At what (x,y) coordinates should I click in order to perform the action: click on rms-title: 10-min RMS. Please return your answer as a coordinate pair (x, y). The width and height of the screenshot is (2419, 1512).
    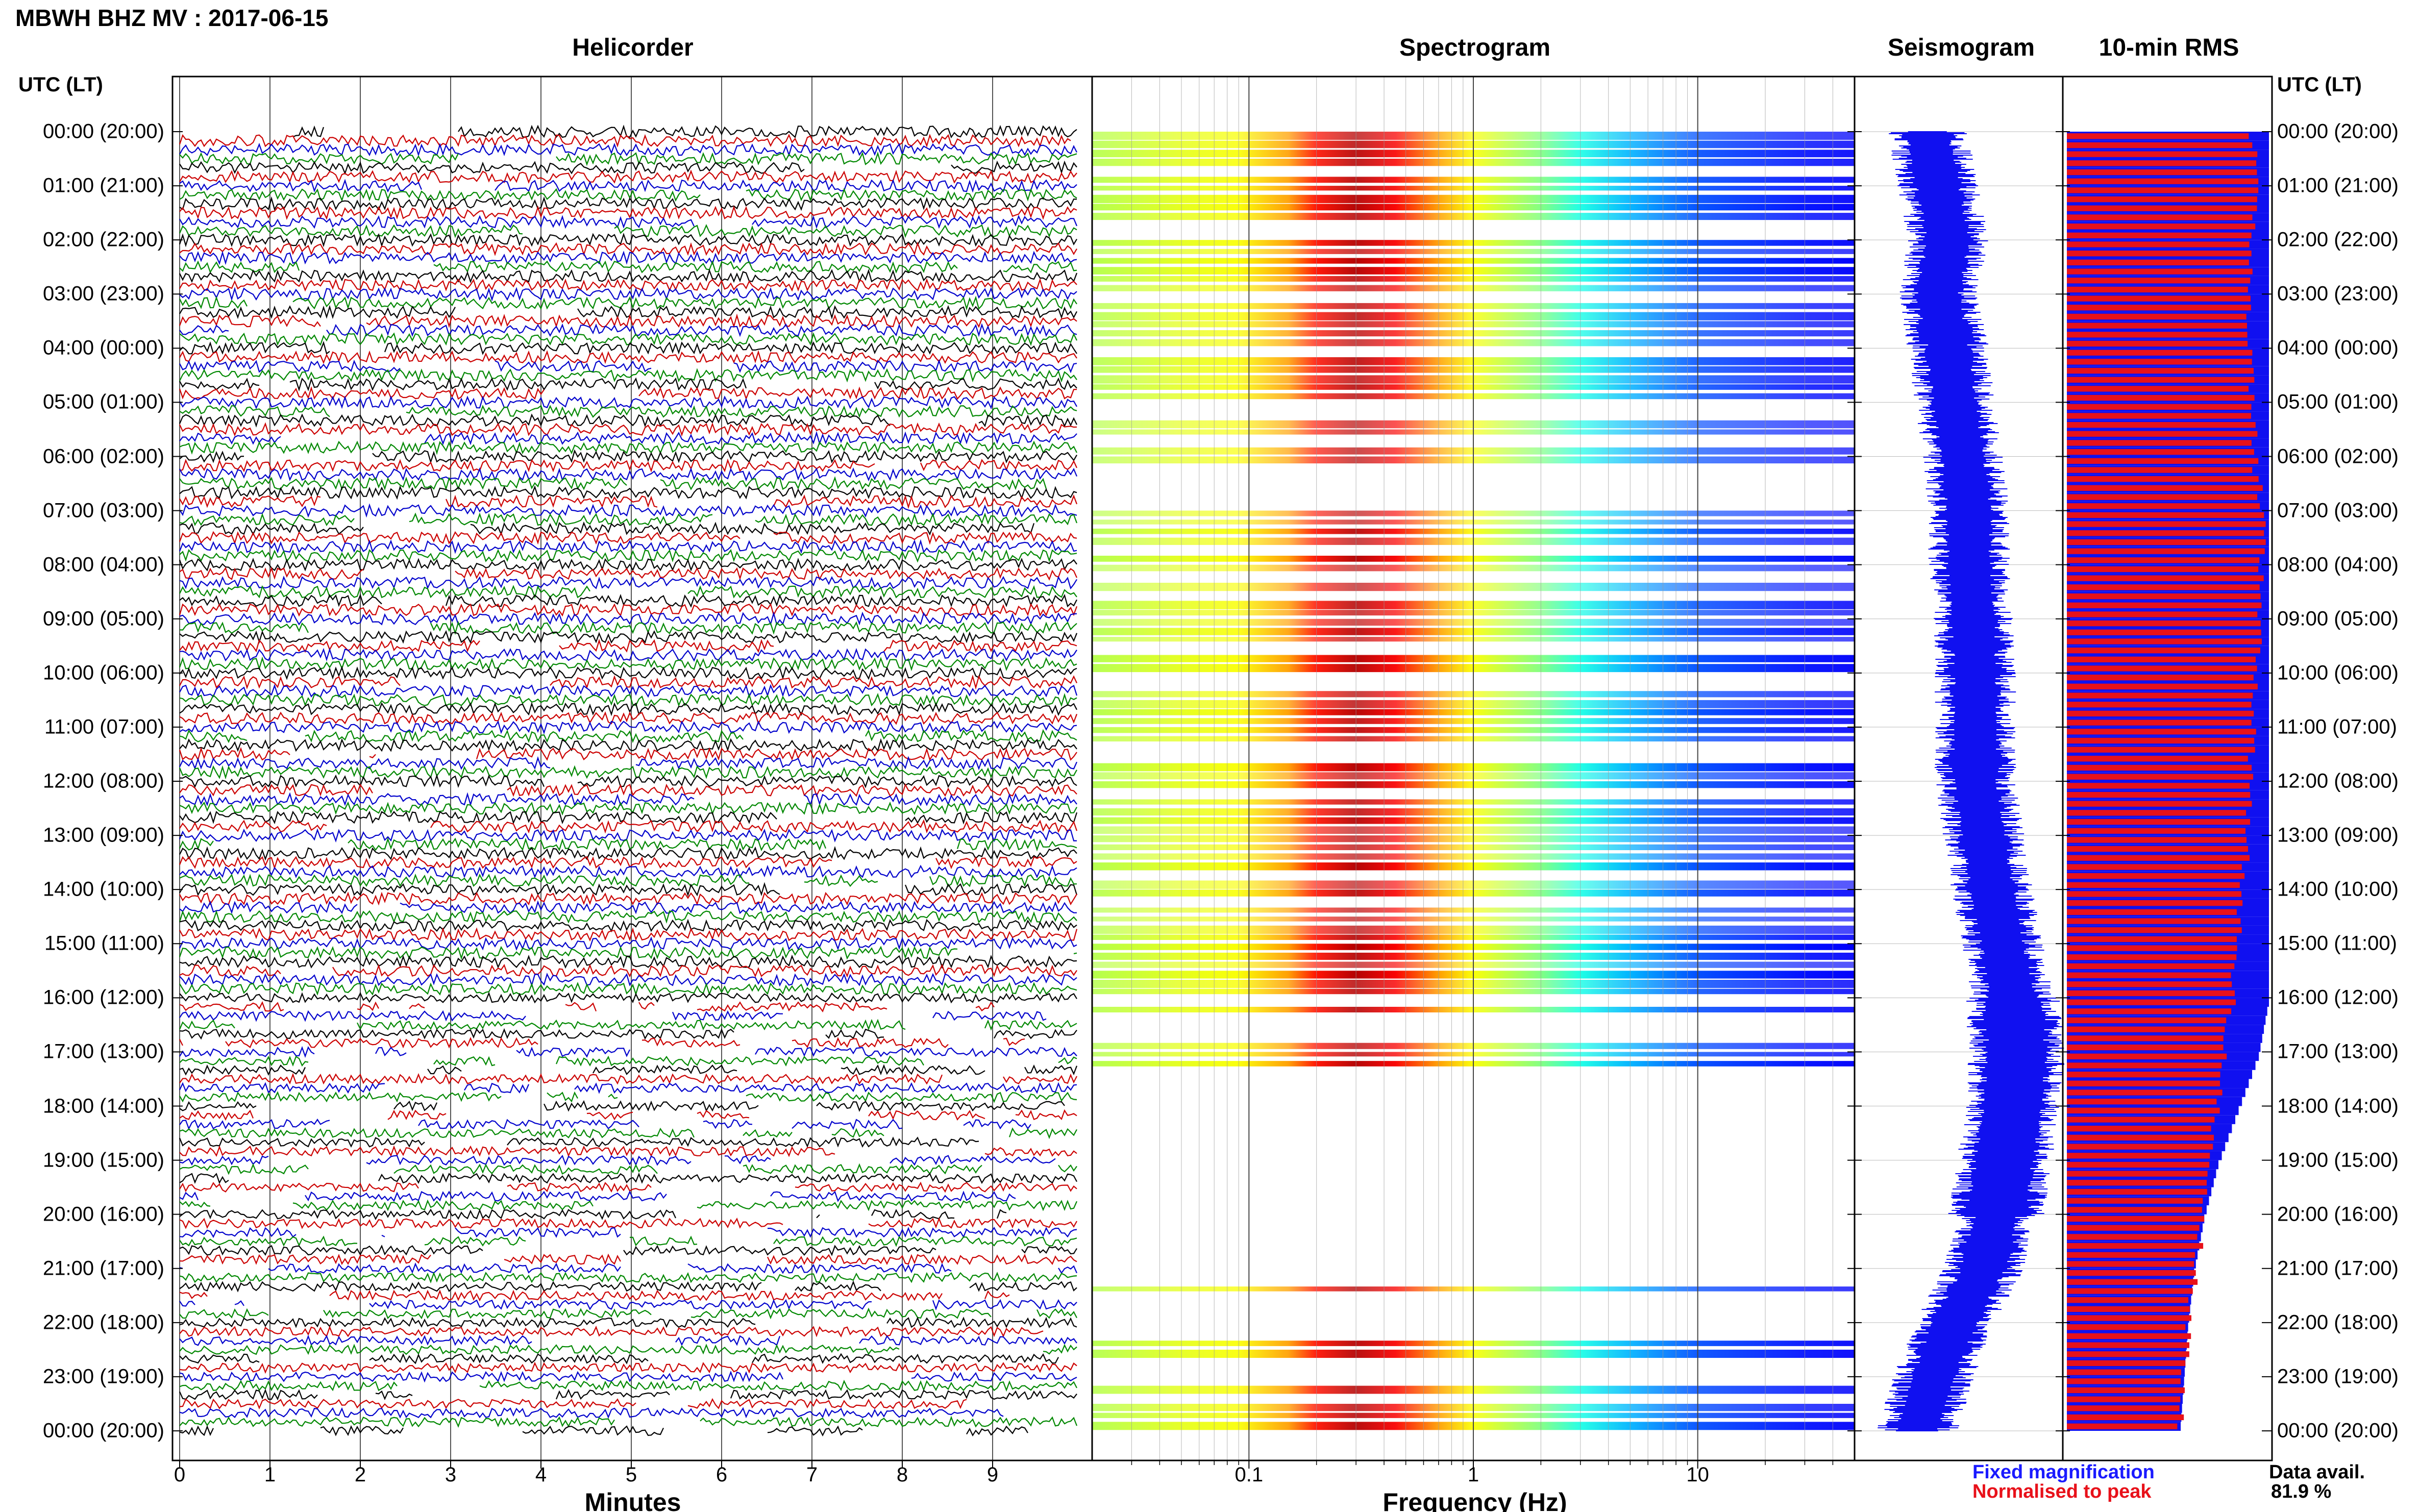
    Looking at the image, I should click on (2169, 47).